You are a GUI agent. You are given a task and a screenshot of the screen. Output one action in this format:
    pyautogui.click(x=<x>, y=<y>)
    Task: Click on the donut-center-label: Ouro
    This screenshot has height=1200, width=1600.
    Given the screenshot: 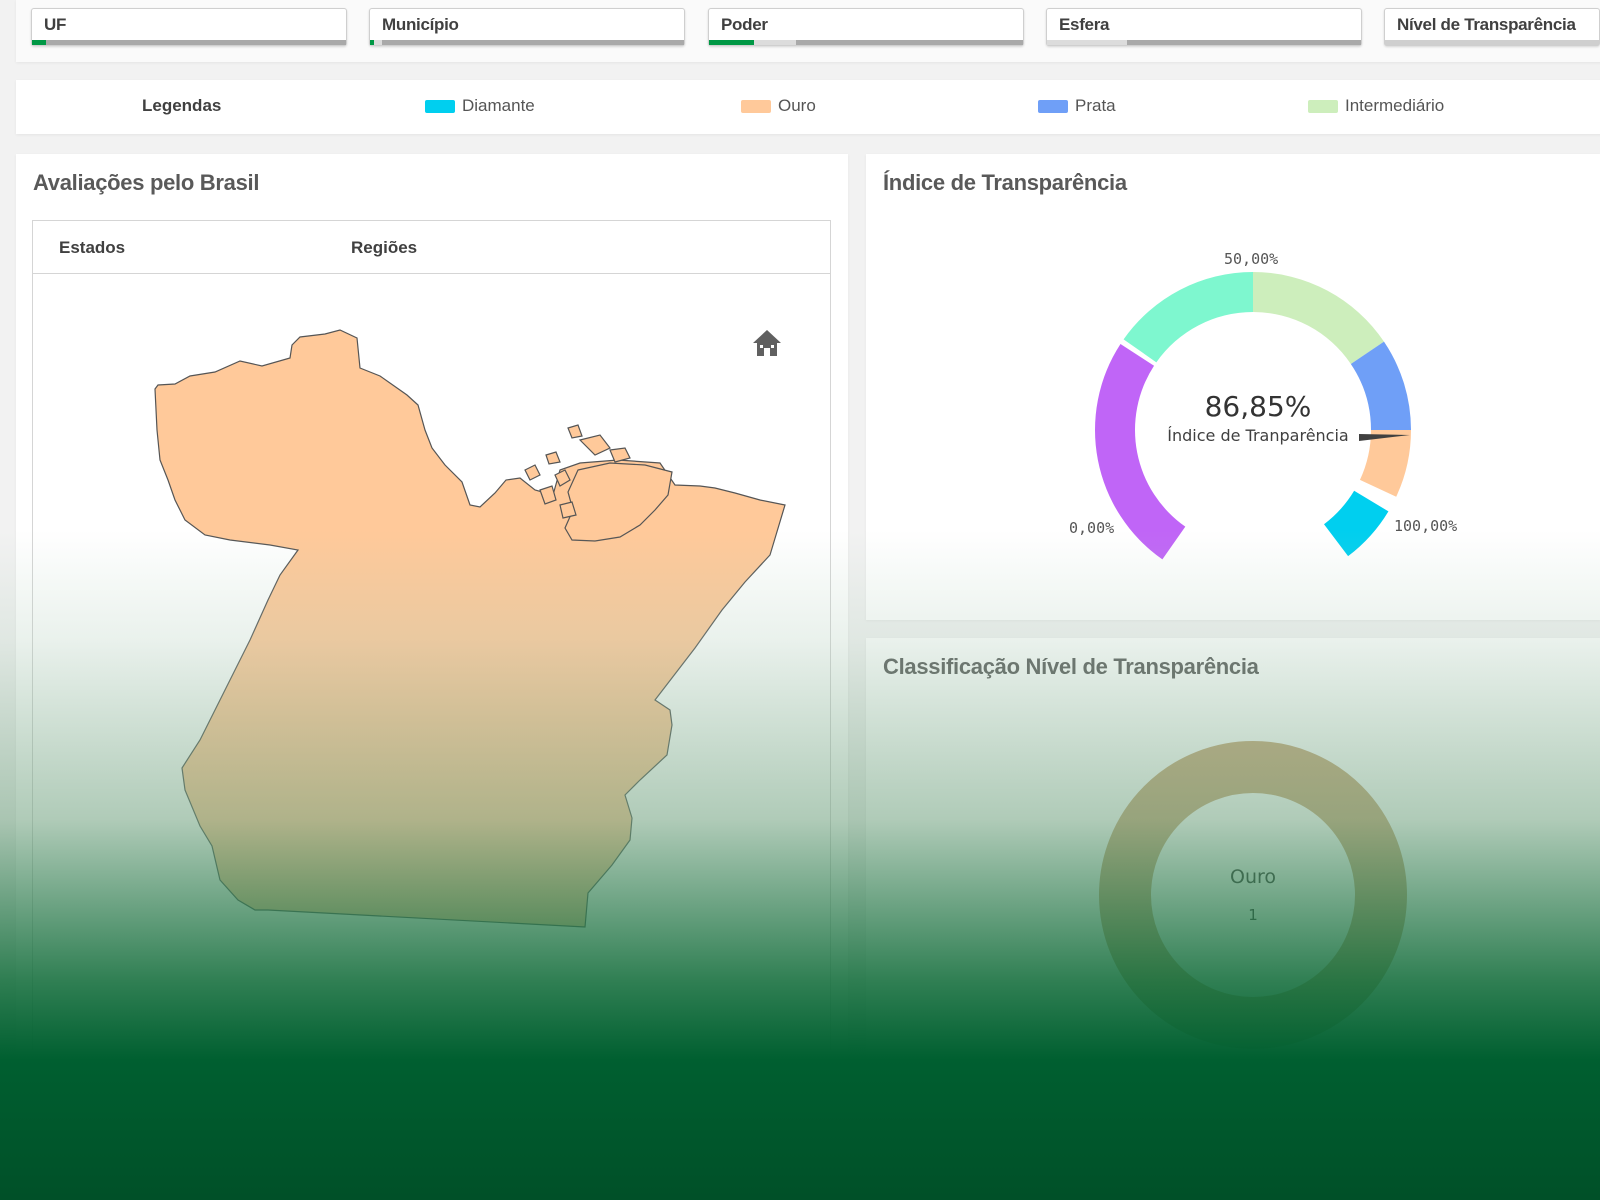 What is the action you would take?
    pyautogui.click(x=1252, y=877)
    